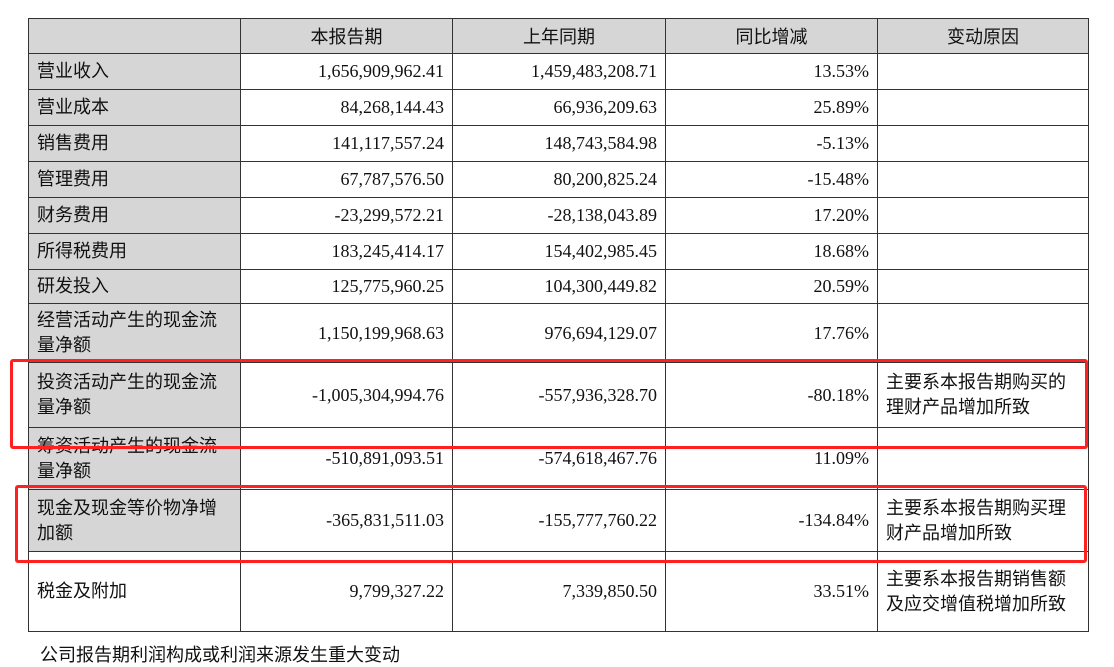 The height and width of the screenshot is (667, 1114). I want to click on change-reason: 主要系本报告期销售额及应交增值税增加所致, so click(983, 591).